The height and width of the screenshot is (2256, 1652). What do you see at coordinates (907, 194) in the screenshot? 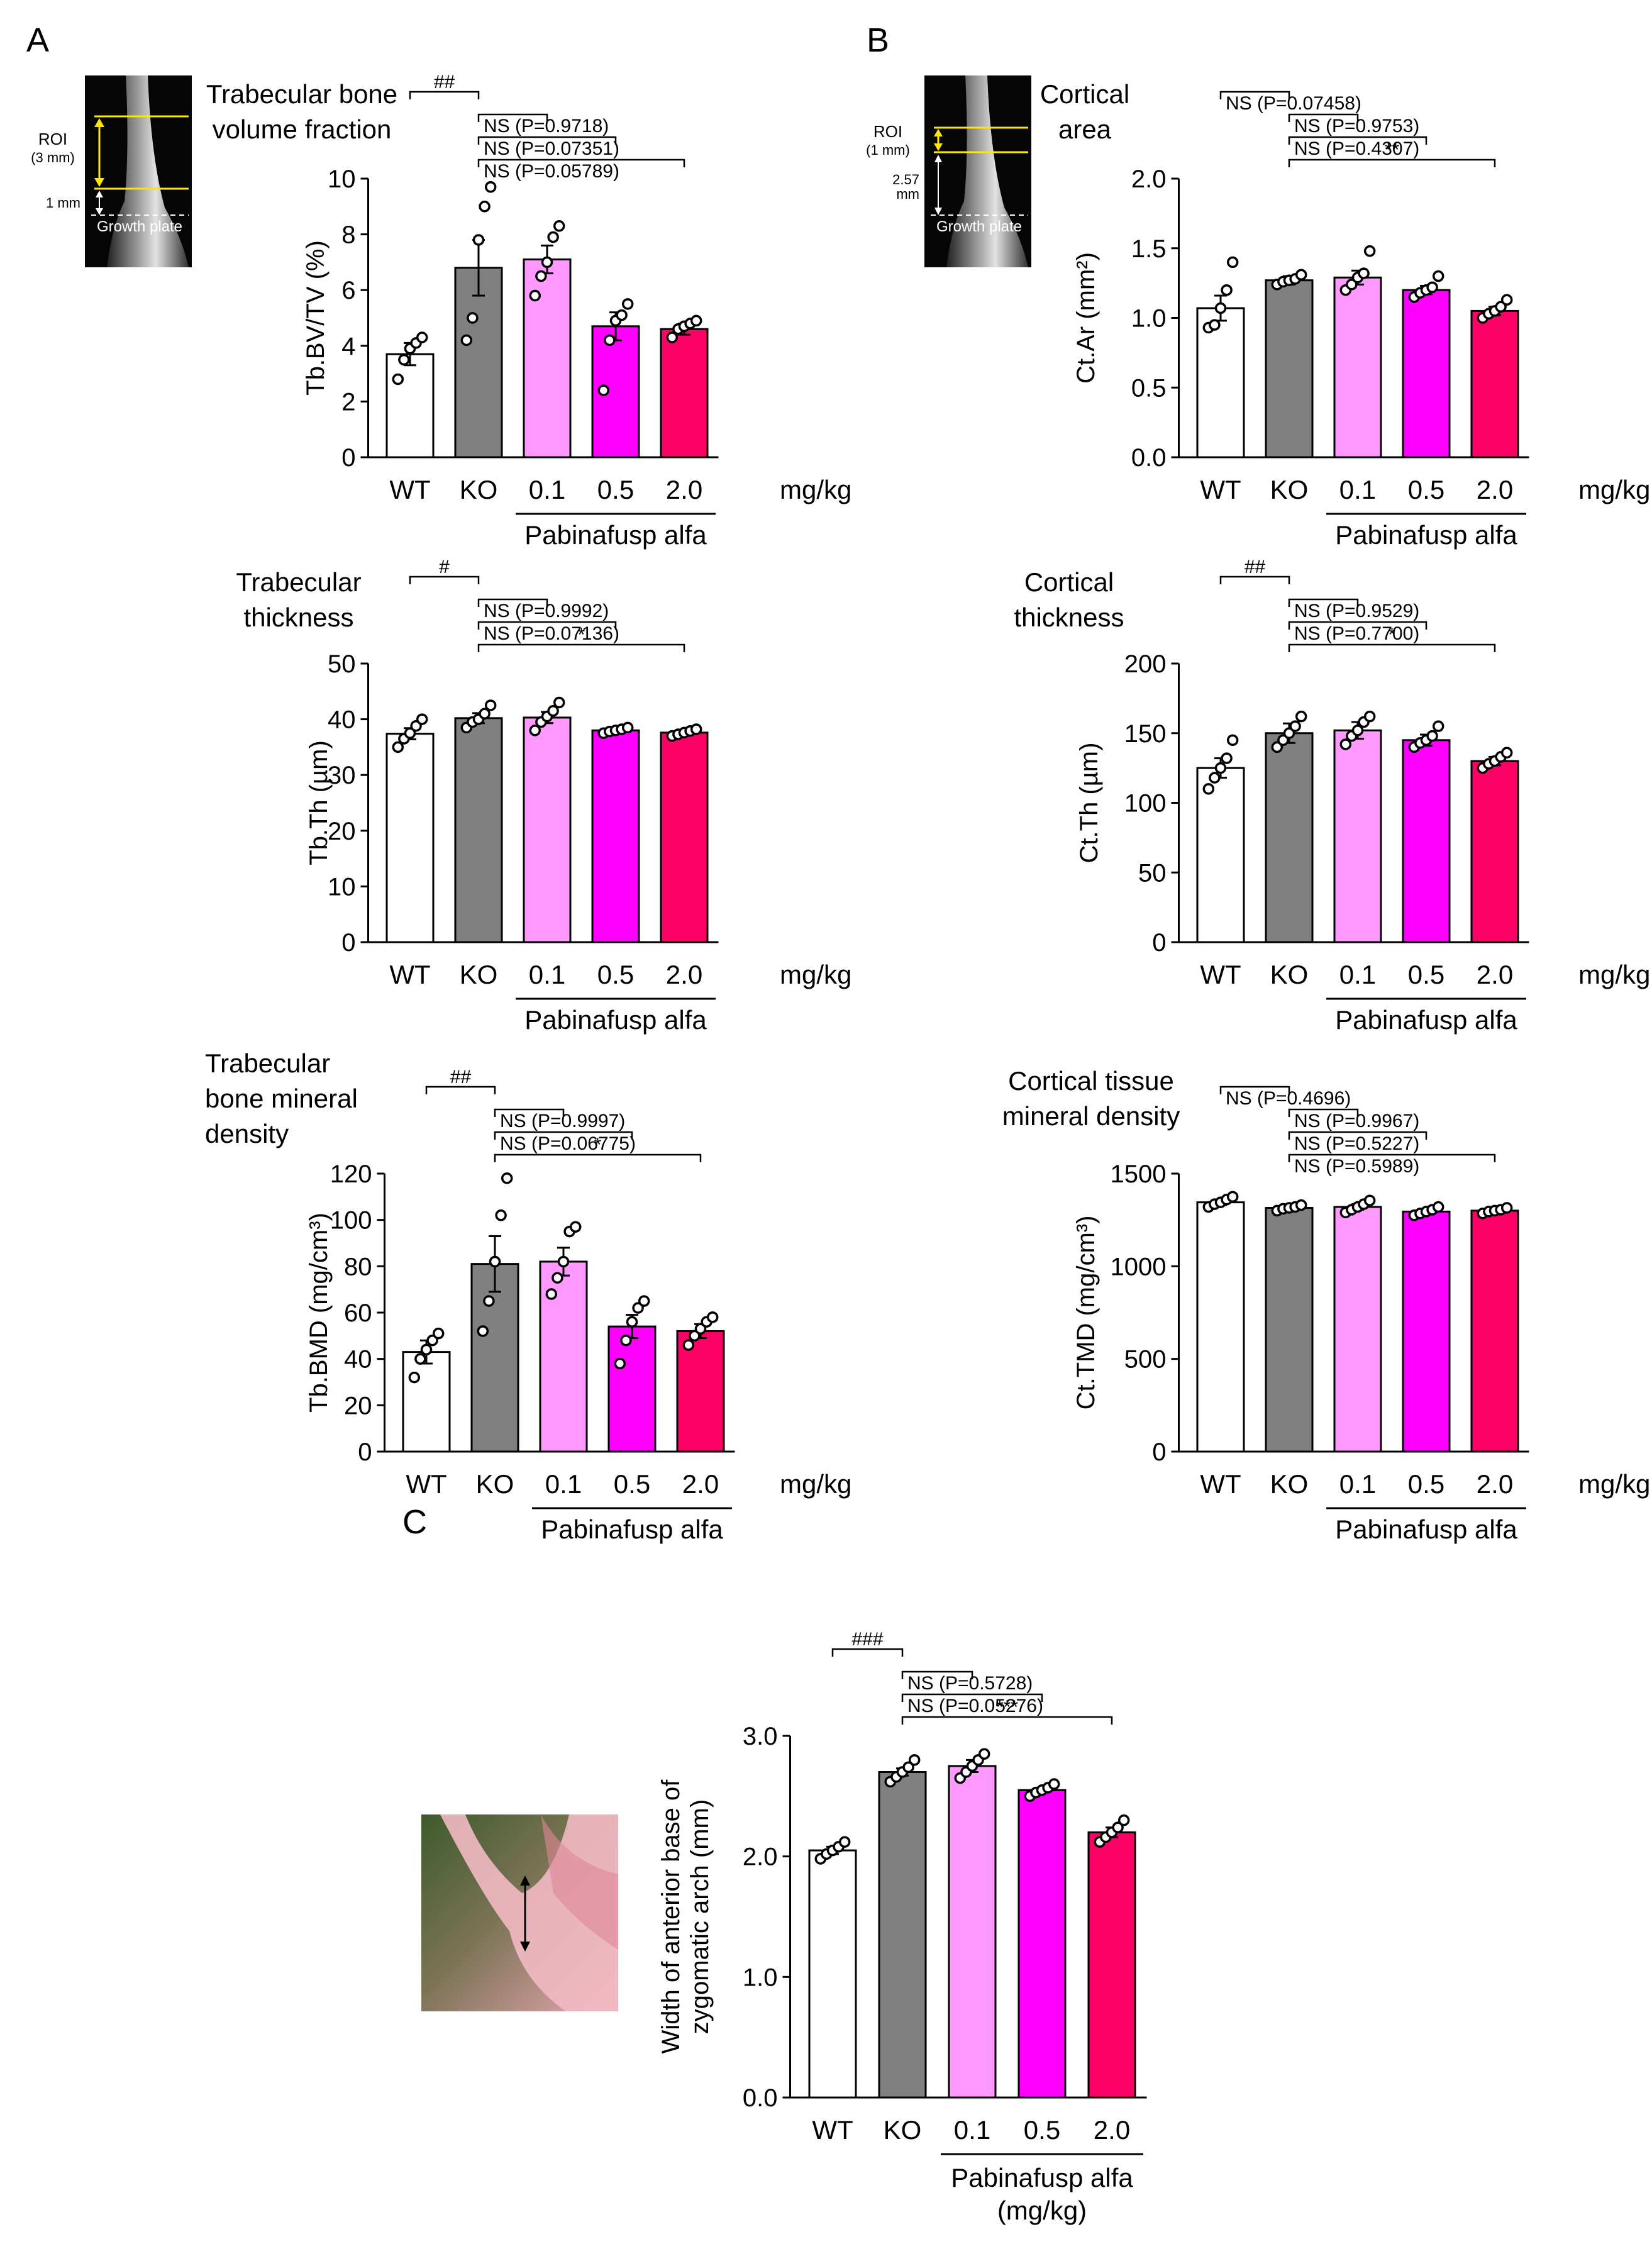
I see `inset-b-offset-unit: mm` at bounding box center [907, 194].